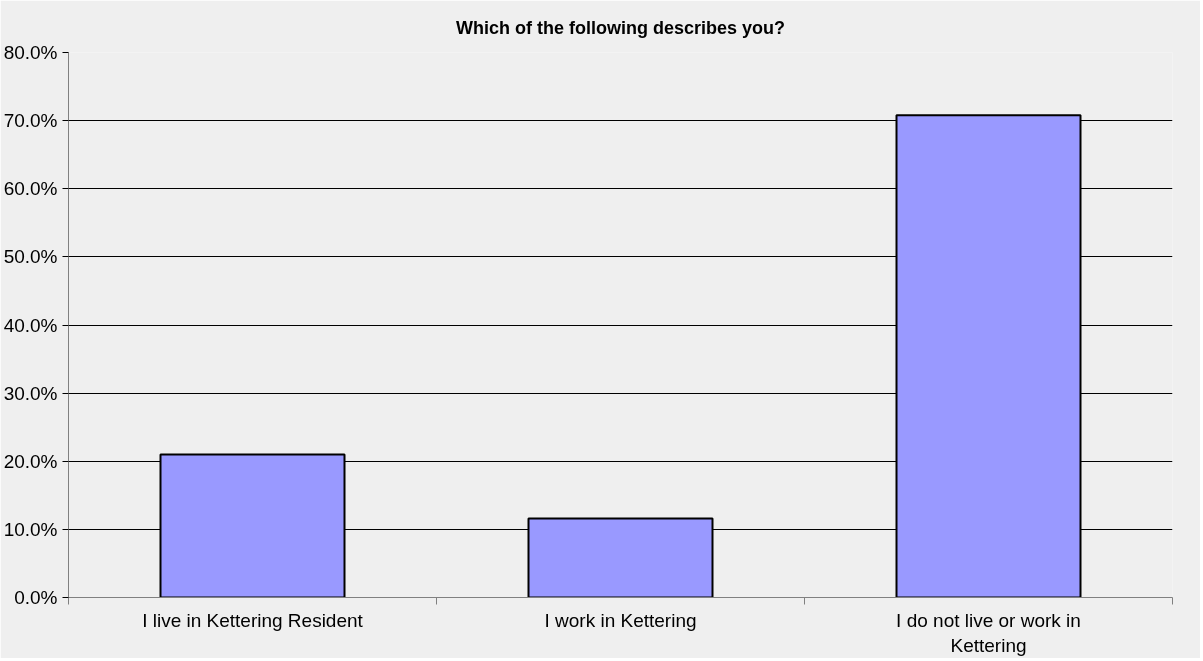  What do you see at coordinates (621, 27) in the screenshot?
I see `chart-title: Which of the following describes you?` at bounding box center [621, 27].